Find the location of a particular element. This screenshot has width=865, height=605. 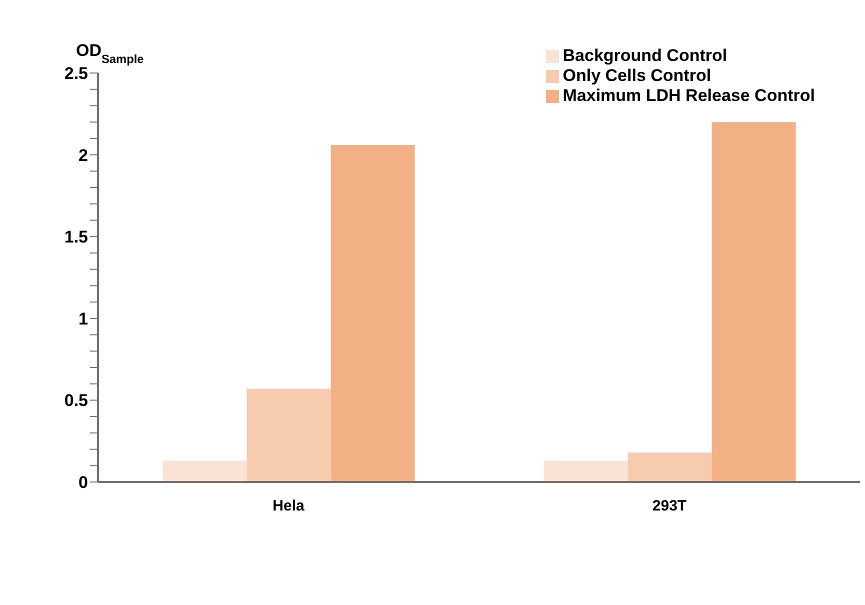

legend-label: Maximum LDH Release Control is located at coordinates (688, 95).